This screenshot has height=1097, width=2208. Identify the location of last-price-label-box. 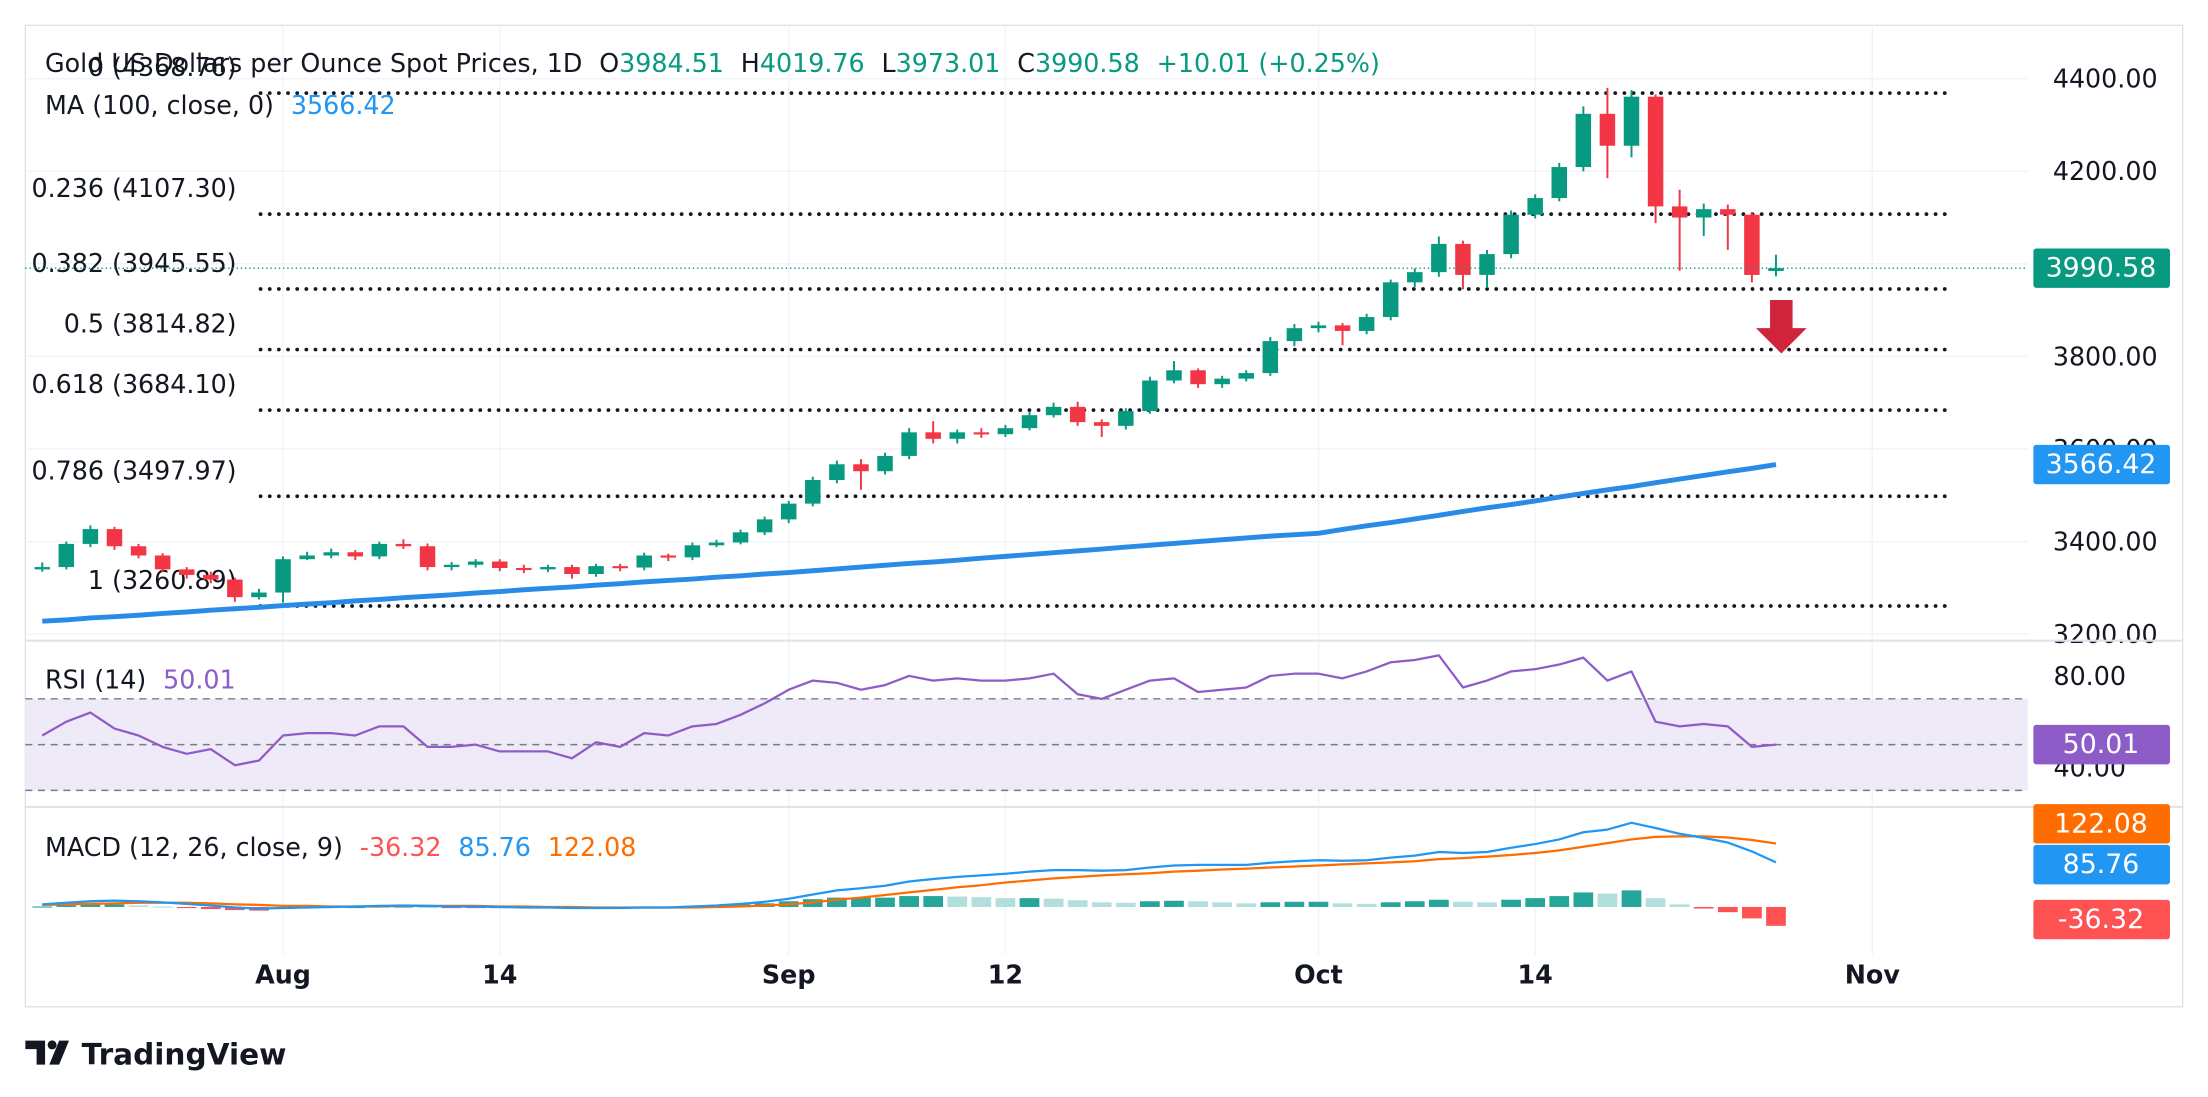
(2101, 268).